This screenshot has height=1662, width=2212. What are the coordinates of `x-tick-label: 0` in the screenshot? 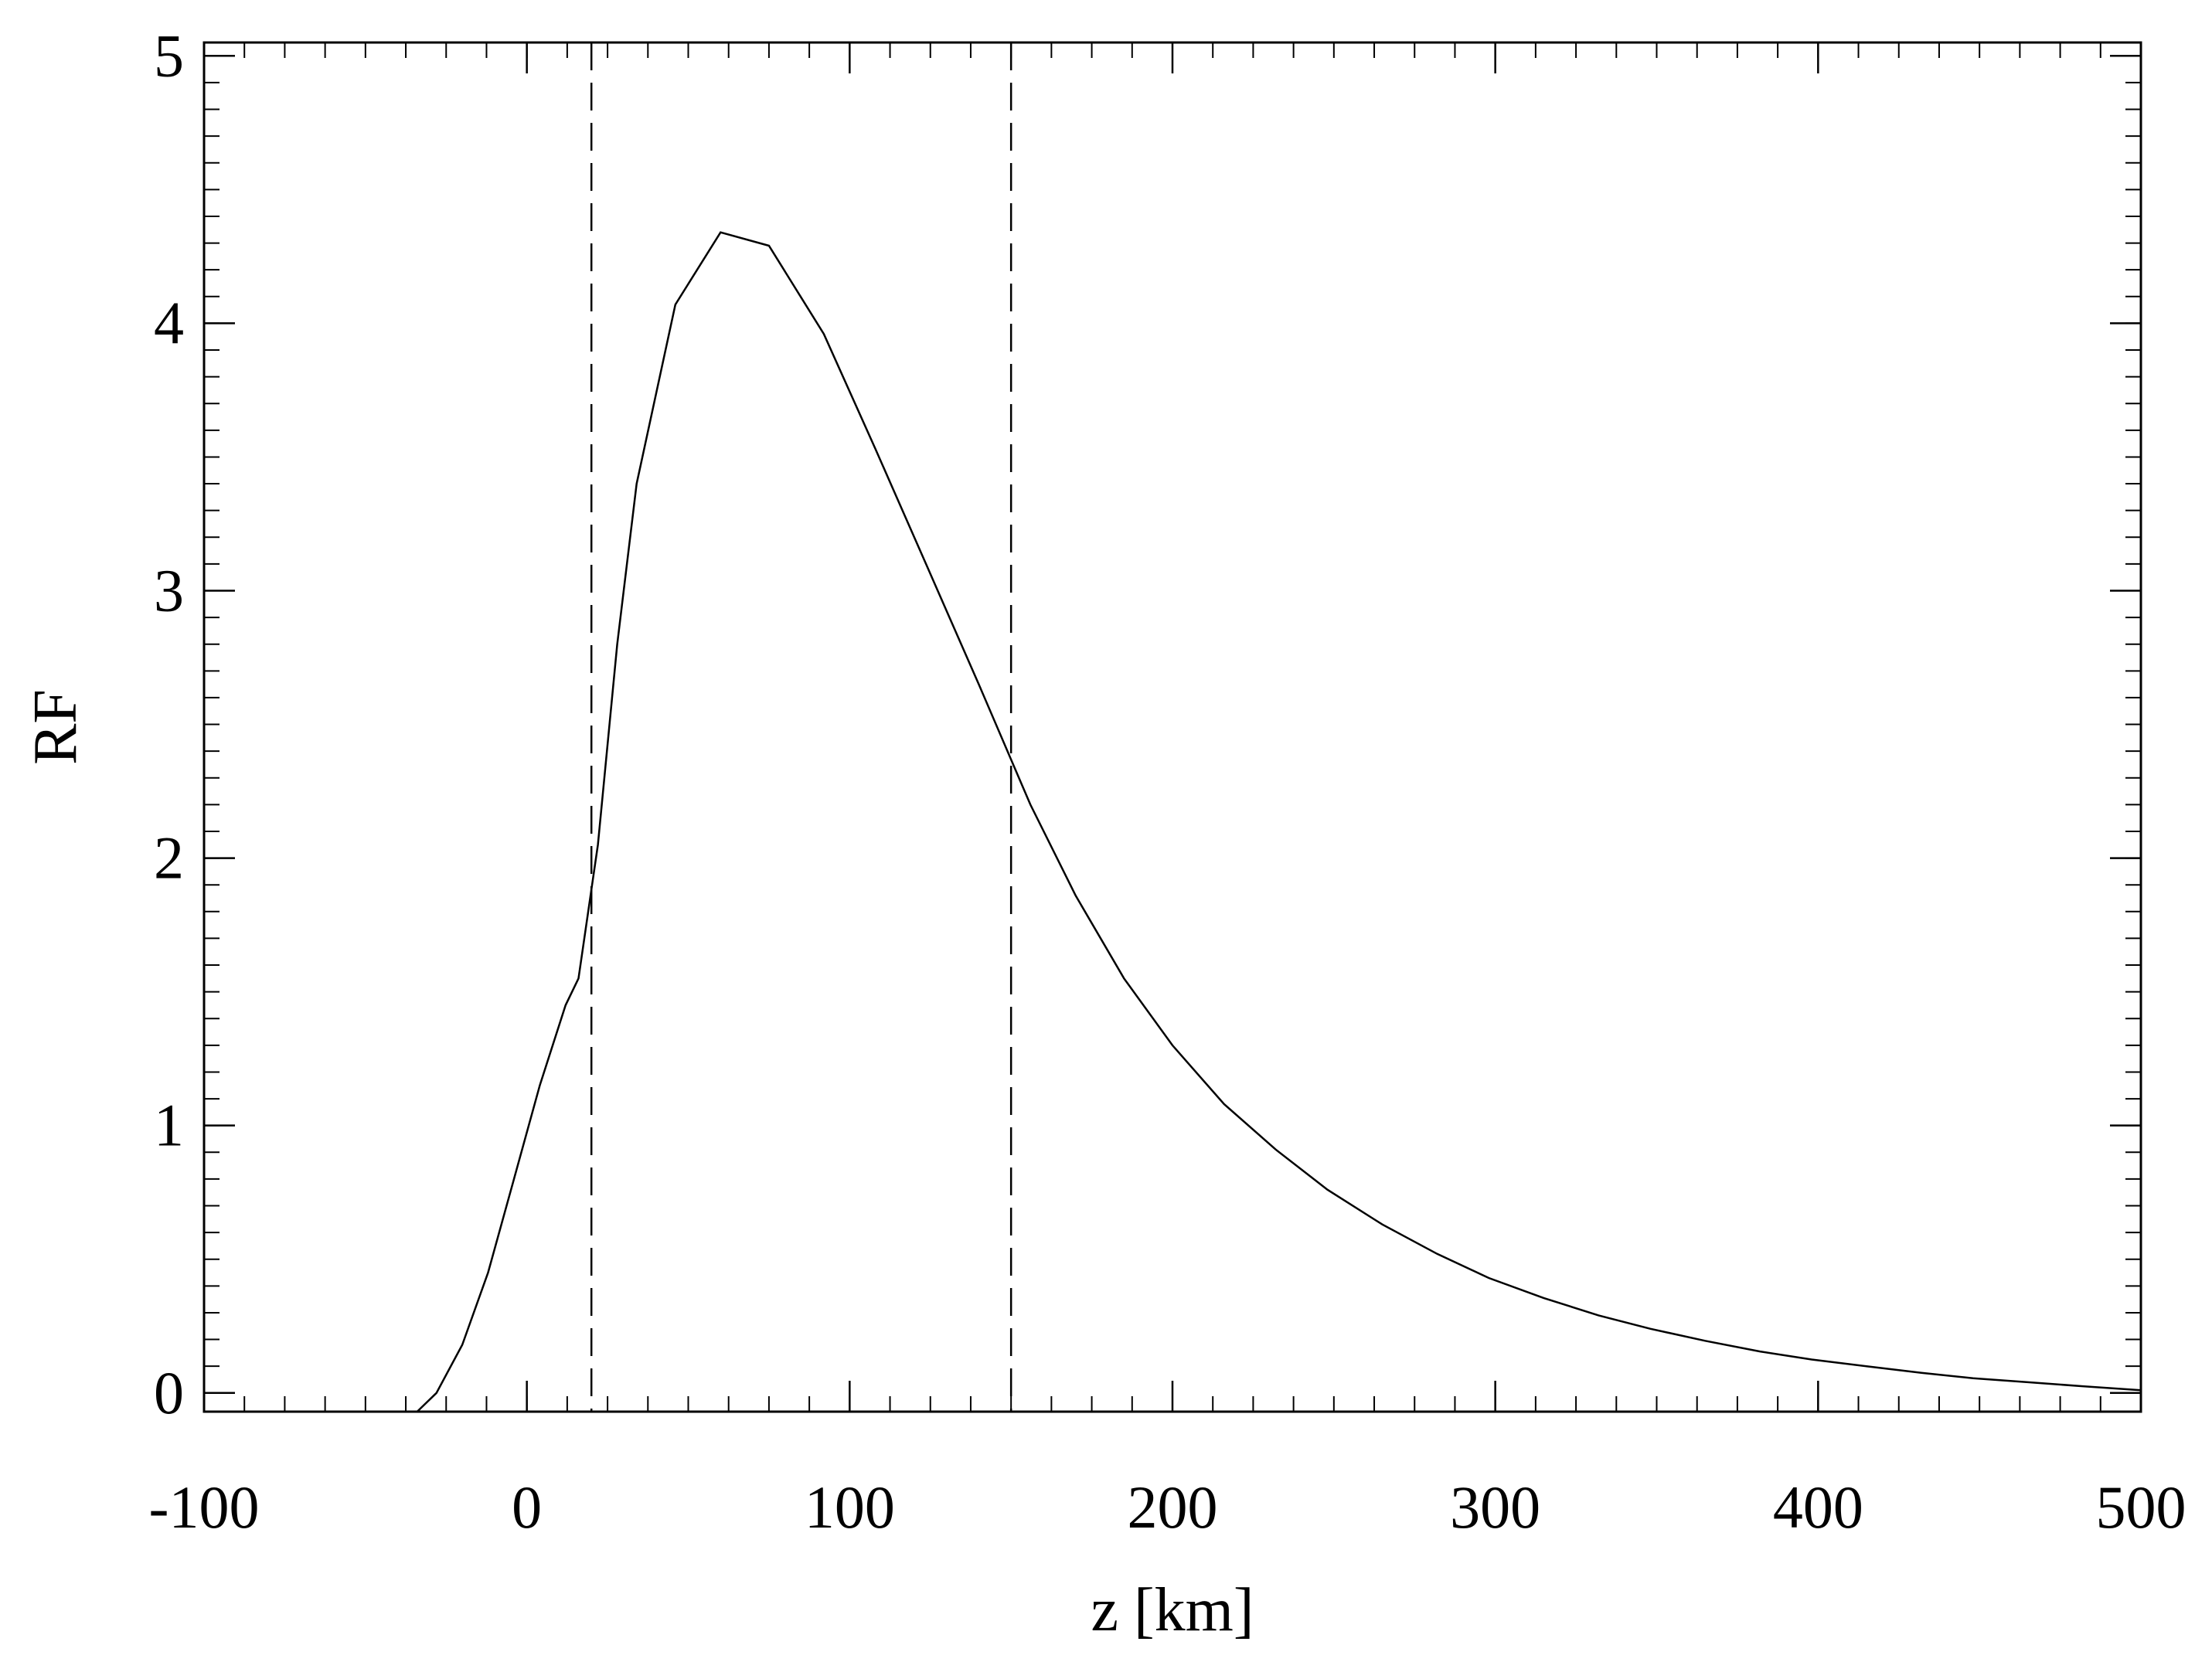 It's located at (527, 1507).